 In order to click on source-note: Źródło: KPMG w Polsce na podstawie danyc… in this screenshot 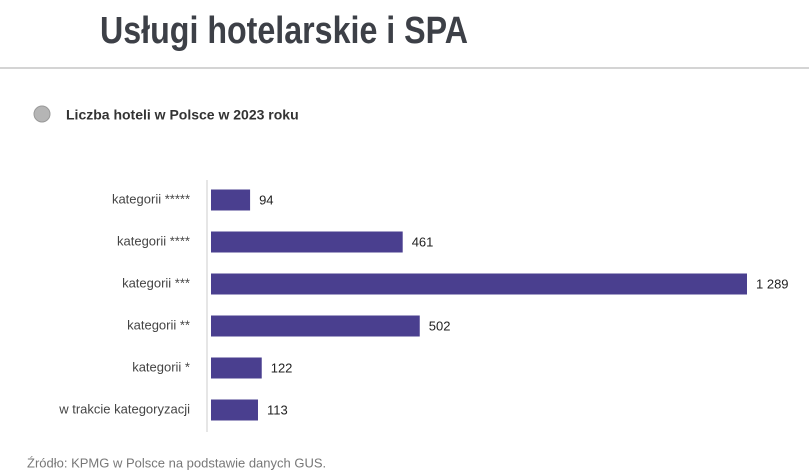, I will do `click(176, 462)`.